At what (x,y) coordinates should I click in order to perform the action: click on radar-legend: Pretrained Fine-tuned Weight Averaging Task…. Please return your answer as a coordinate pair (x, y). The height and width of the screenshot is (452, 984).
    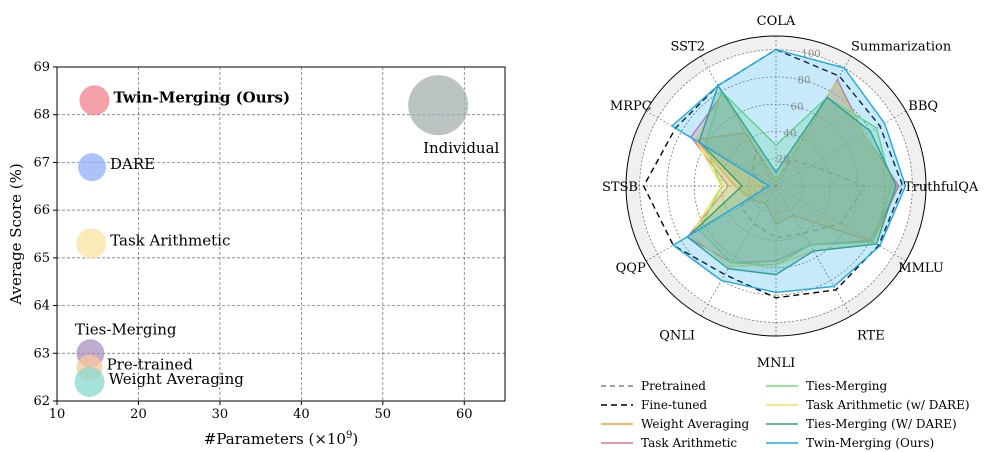
    Looking at the image, I should click on (785, 414).